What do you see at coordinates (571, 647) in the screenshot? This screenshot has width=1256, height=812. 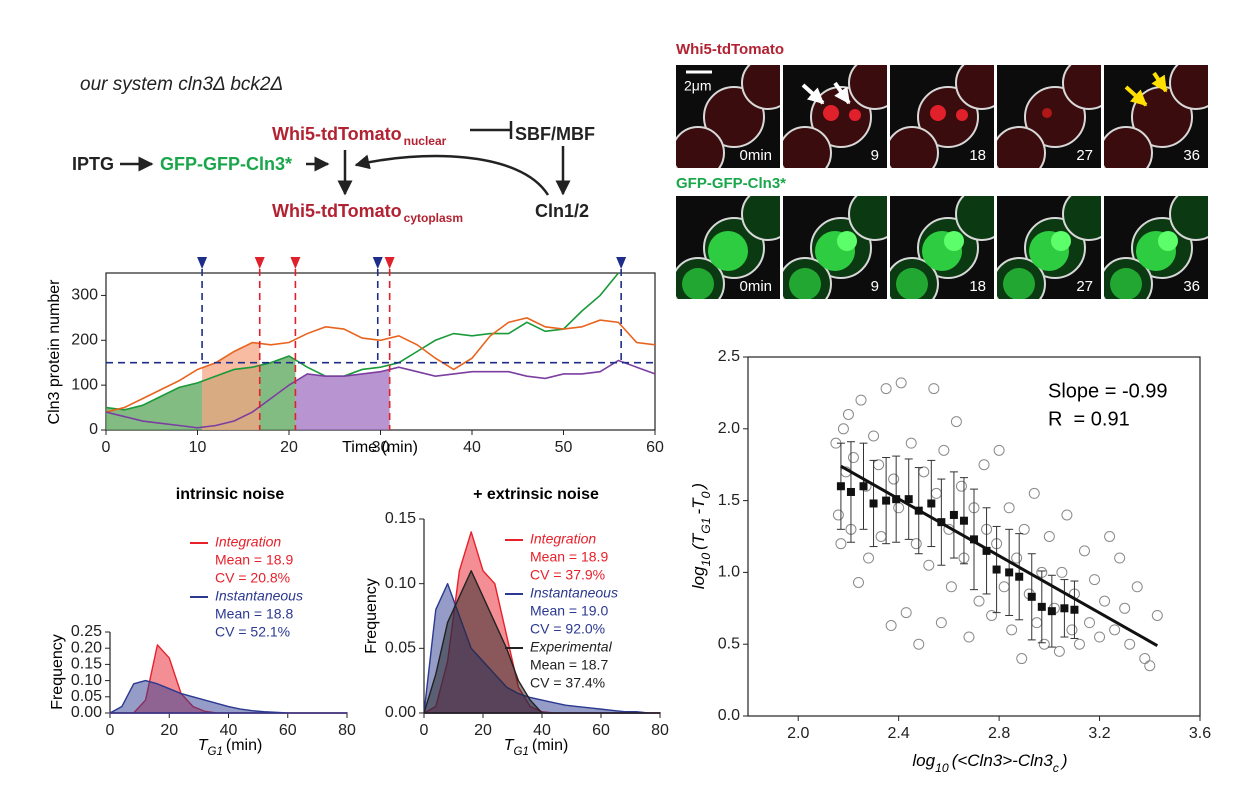 I see `legend-label: Experimental` at bounding box center [571, 647].